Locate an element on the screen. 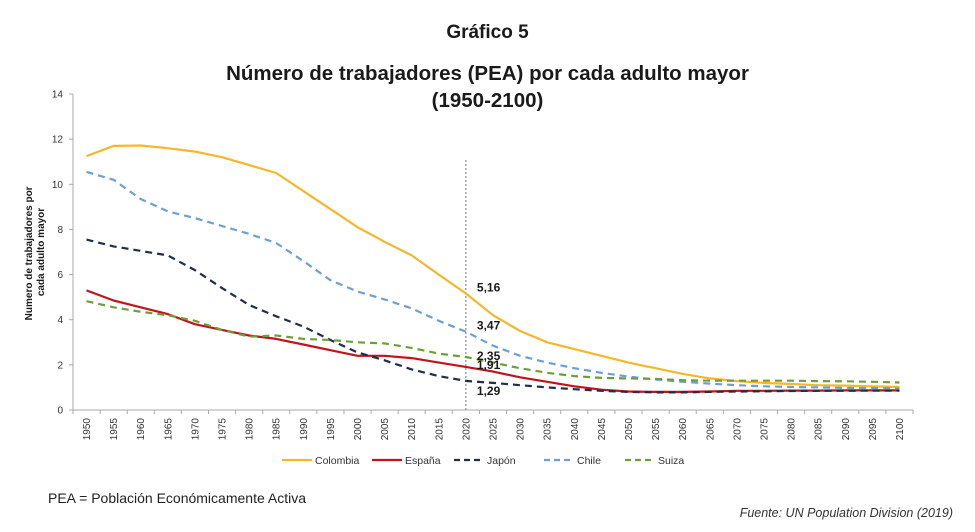 The width and height of the screenshot is (975, 532). x-tick-label: 2045 is located at coordinates (602, 429).